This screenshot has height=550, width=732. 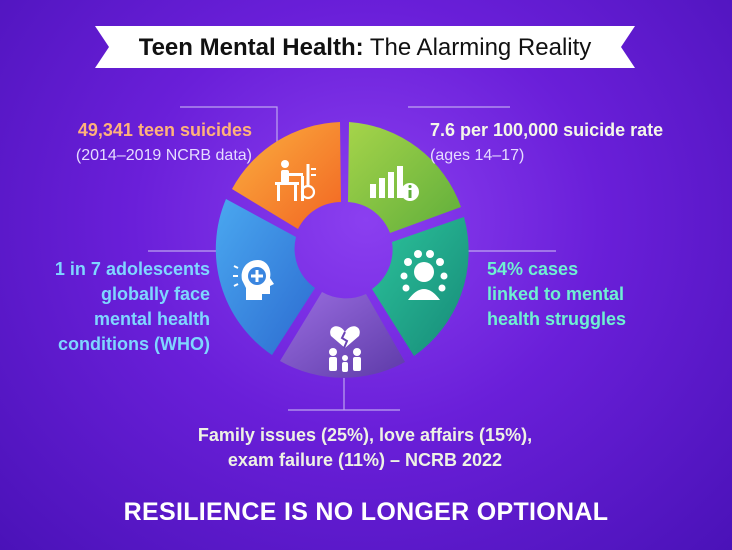 I want to click on title-banner: Teen Mental Health: The Alarming Reality, so click(x=365, y=47).